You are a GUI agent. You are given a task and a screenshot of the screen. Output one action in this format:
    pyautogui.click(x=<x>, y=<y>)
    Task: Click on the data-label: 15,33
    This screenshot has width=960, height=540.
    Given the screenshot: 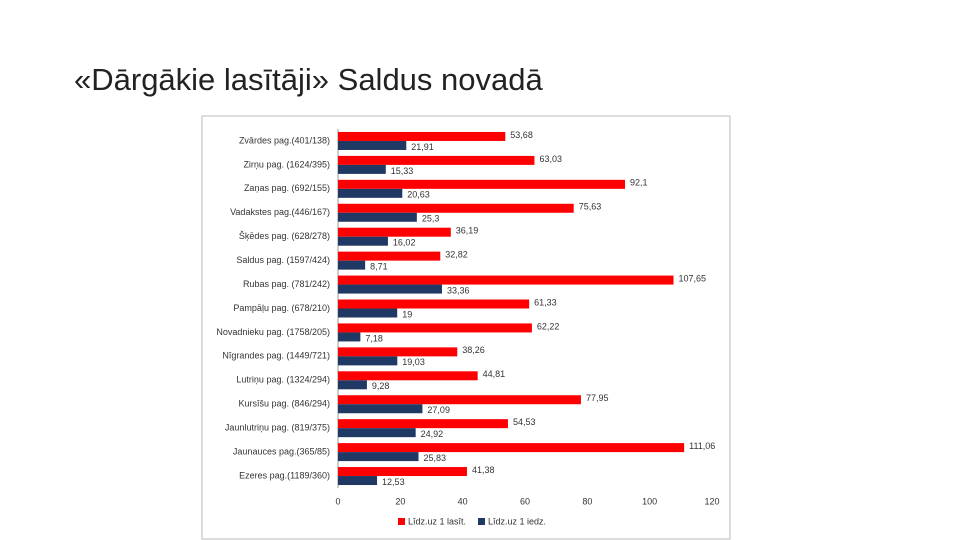 What is the action you would take?
    pyautogui.click(x=402, y=171)
    